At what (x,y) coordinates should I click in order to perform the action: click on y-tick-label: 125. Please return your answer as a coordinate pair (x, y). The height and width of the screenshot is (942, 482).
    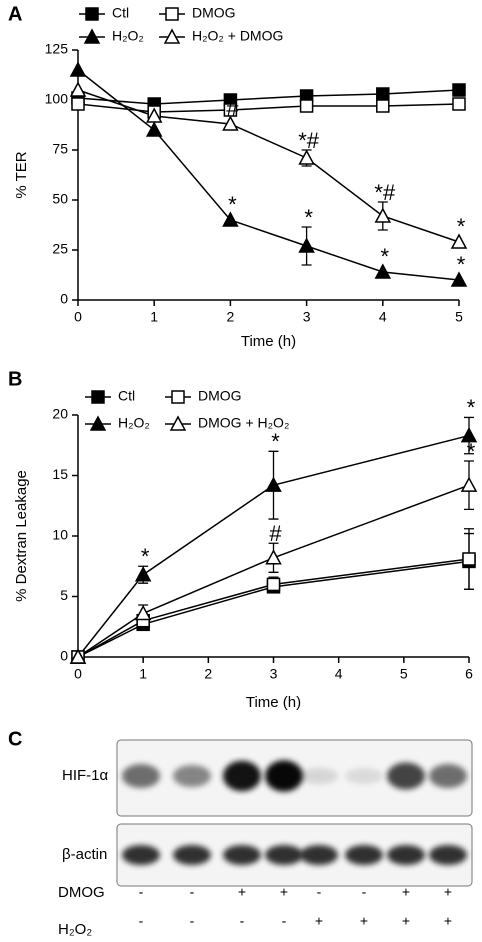
    Looking at the image, I should click on (57, 49).